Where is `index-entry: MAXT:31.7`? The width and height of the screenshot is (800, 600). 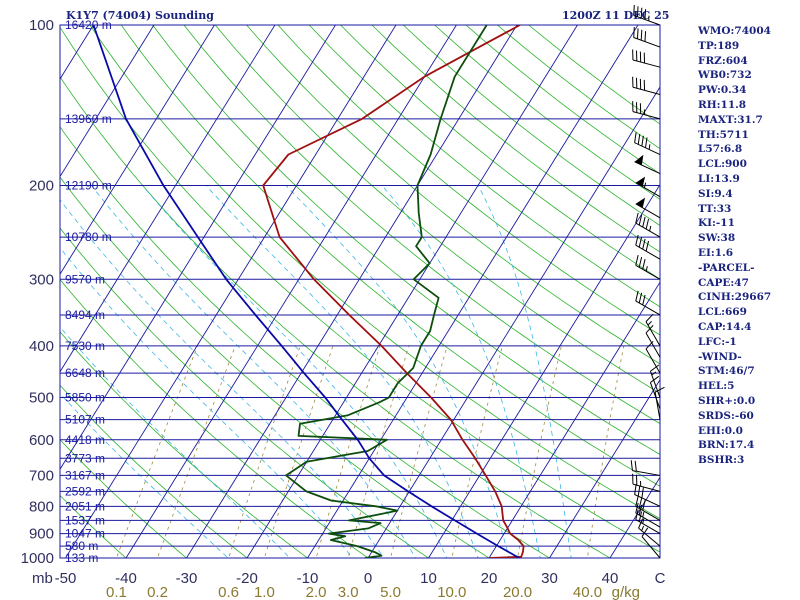
index-entry: MAXT:31.7 is located at coordinates (730, 119).